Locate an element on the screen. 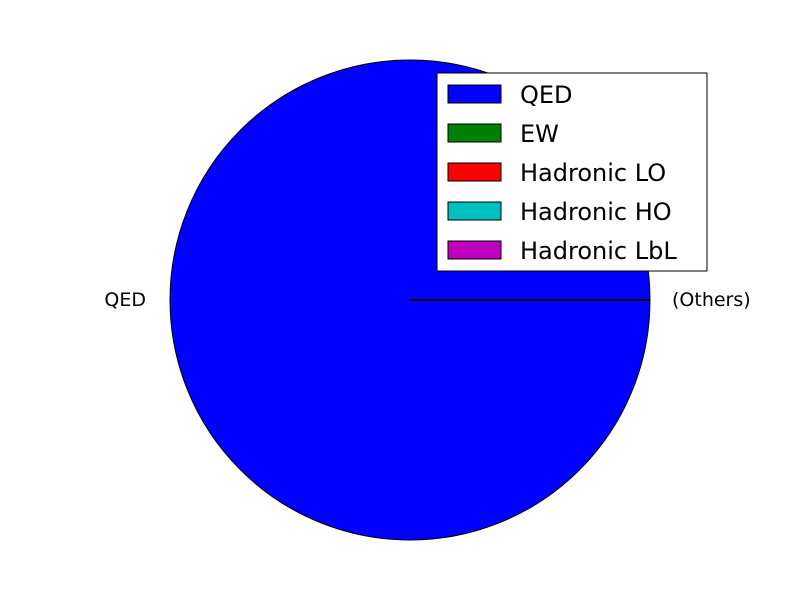 The image size is (800, 600). legend-label-hadronic-ho: Hadronic HO is located at coordinates (596, 212).